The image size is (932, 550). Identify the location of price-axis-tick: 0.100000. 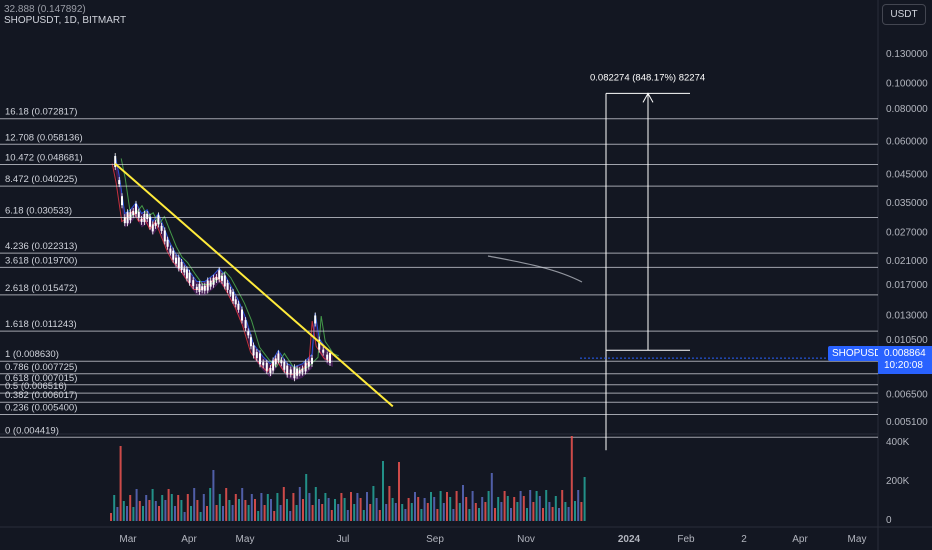
(907, 84).